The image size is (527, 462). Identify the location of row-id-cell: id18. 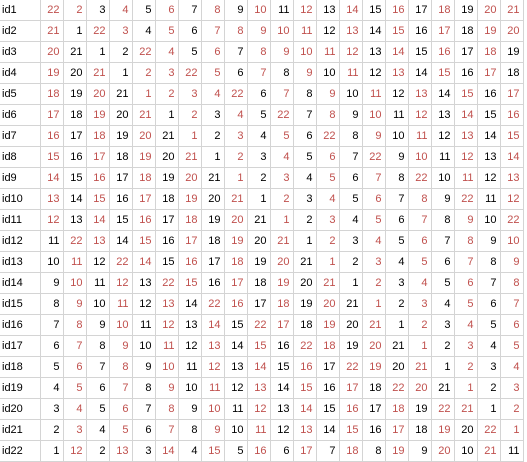
(20, 367).